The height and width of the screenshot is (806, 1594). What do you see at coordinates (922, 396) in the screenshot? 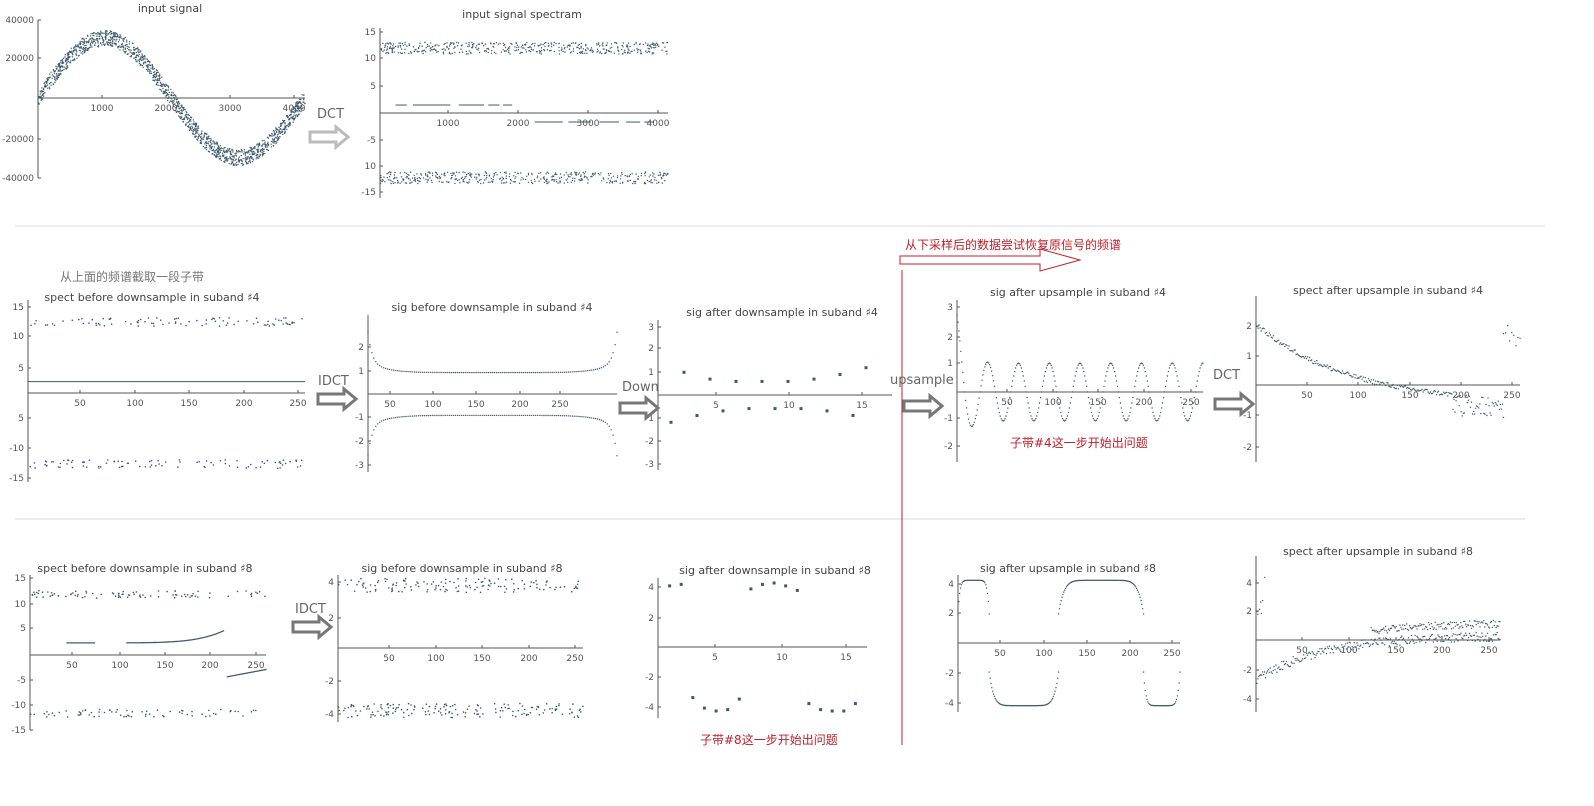
I see `block-arrow-icon: upsample` at bounding box center [922, 396].